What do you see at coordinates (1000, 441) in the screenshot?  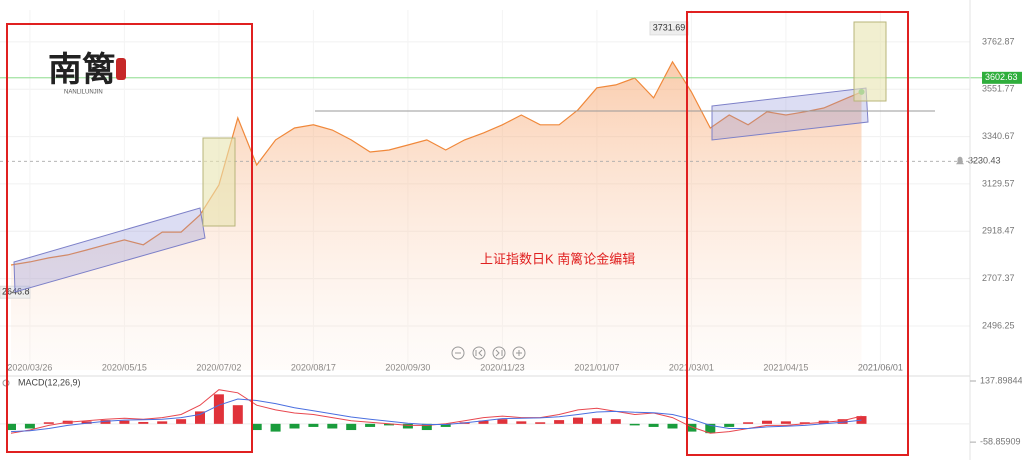 I see `y-tick-label: -58.85909` at bounding box center [1000, 441].